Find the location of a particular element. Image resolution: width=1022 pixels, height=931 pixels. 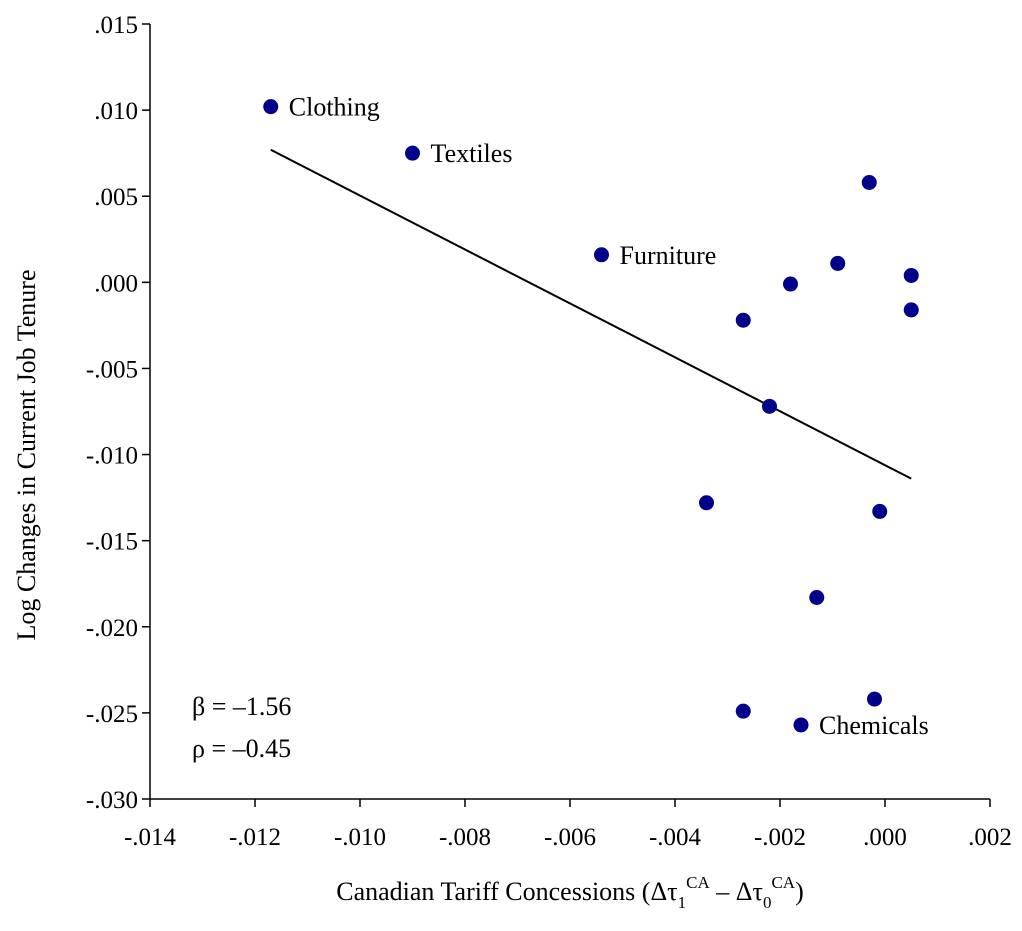

y-tick-label: .000 is located at coordinates (116, 283).